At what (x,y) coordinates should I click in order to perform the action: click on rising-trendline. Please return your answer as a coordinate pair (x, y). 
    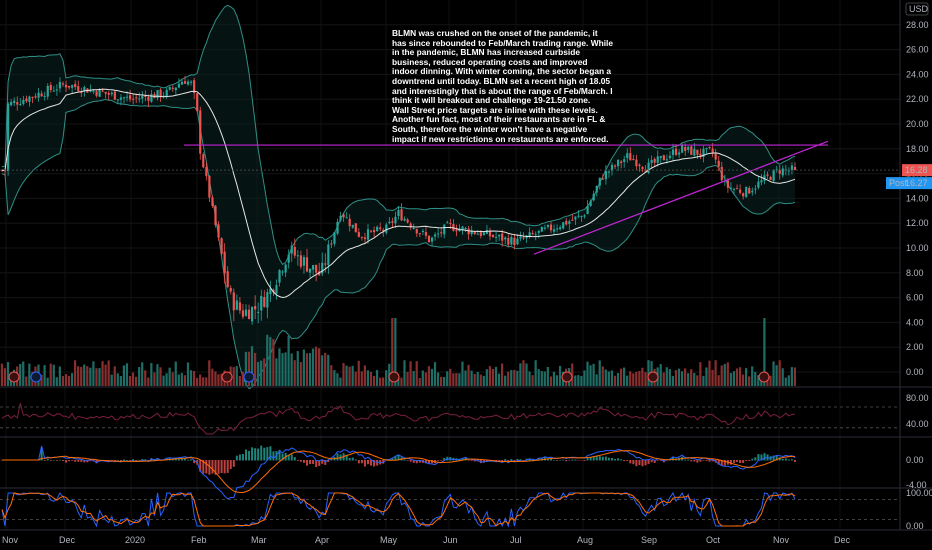
    Looking at the image, I should click on (681, 197).